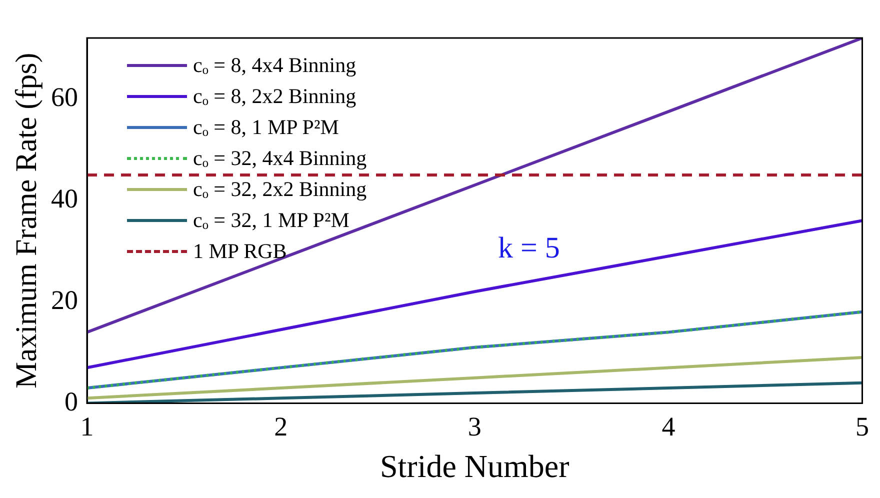 Image resolution: width=880 pixels, height=498 pixels. I want to click on annotation: k = 5, so click(529, 248).